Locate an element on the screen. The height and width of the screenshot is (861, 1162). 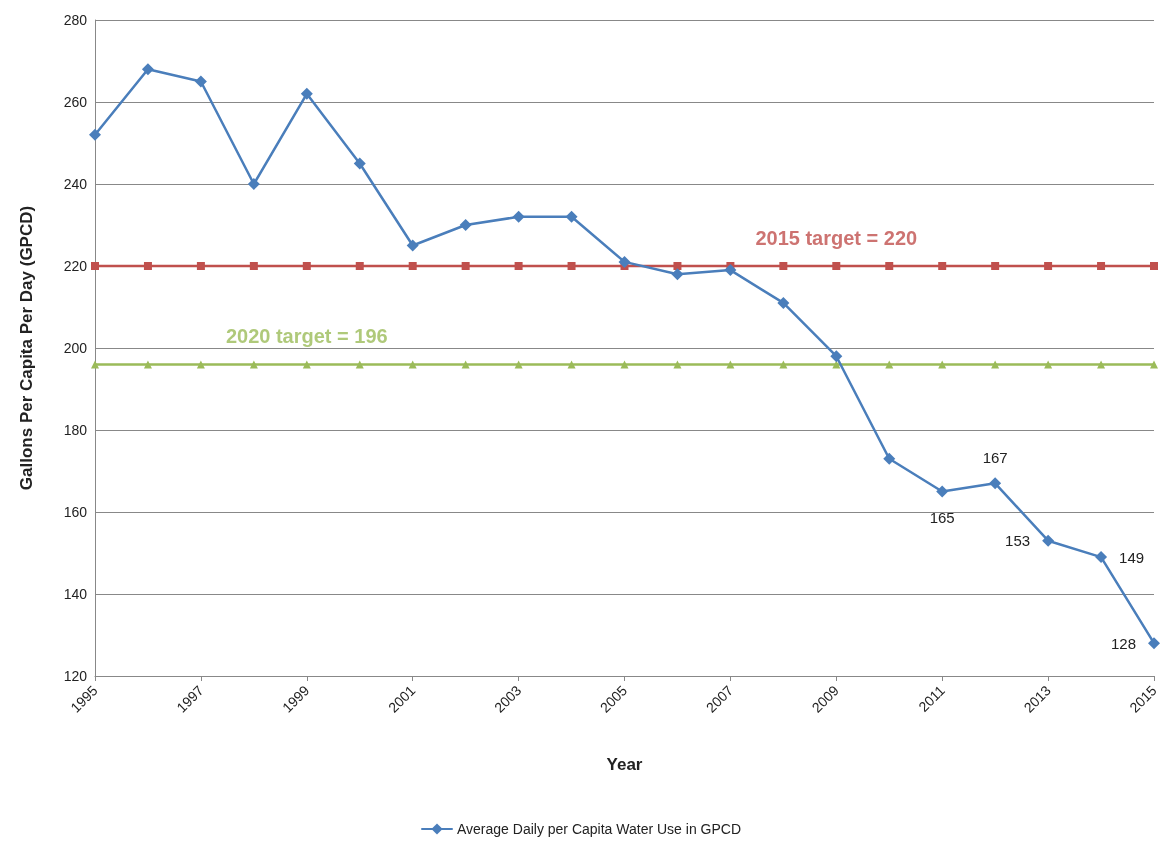
data-label: 128 is located at coordinates (1123, 643).